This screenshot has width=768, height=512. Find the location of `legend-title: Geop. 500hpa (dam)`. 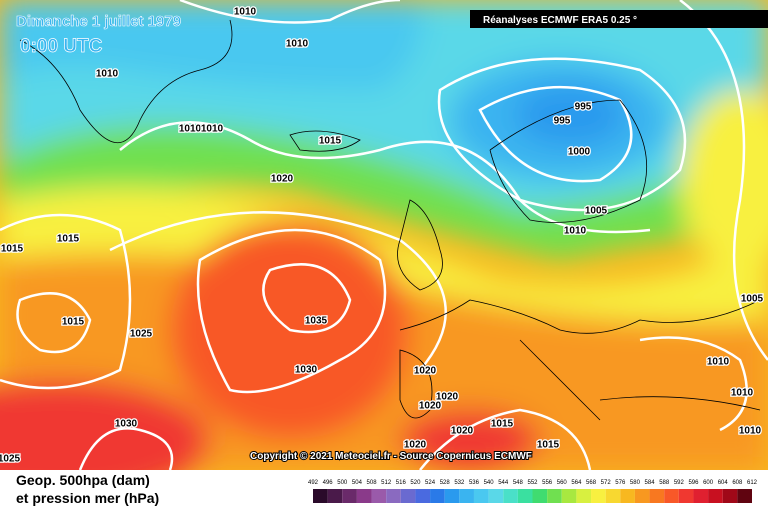

legend-title: Geop. 500hpa (dam) is located at coordinates (83, 480).